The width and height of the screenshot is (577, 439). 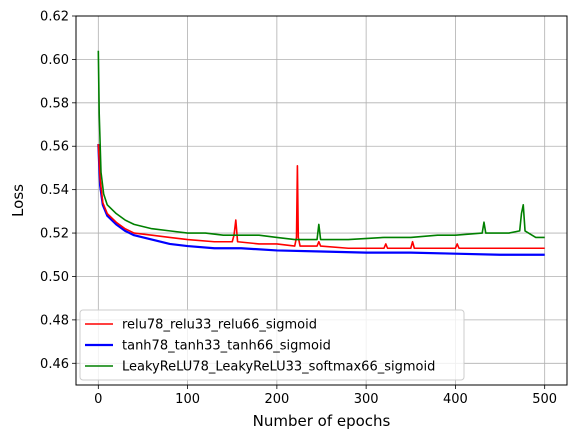 I want to click on x-tick-label: 100, so click(x=187, y=399).